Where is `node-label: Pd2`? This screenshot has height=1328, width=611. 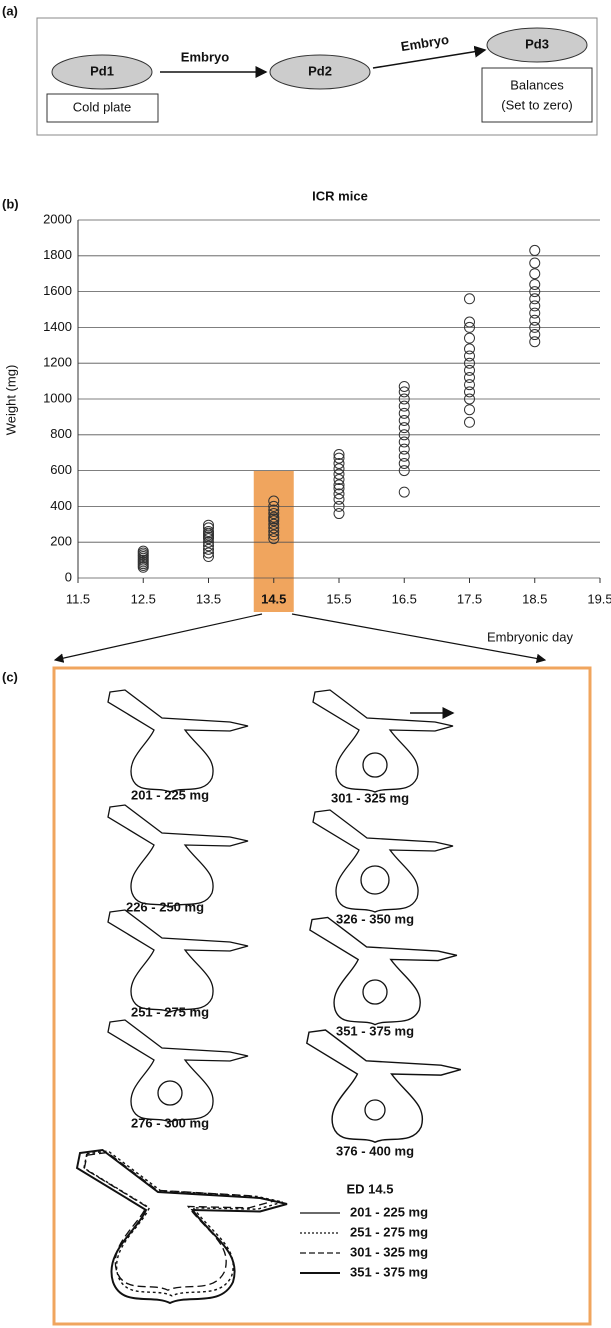 node-label: Pd2 is located at coordinates (320, 70).